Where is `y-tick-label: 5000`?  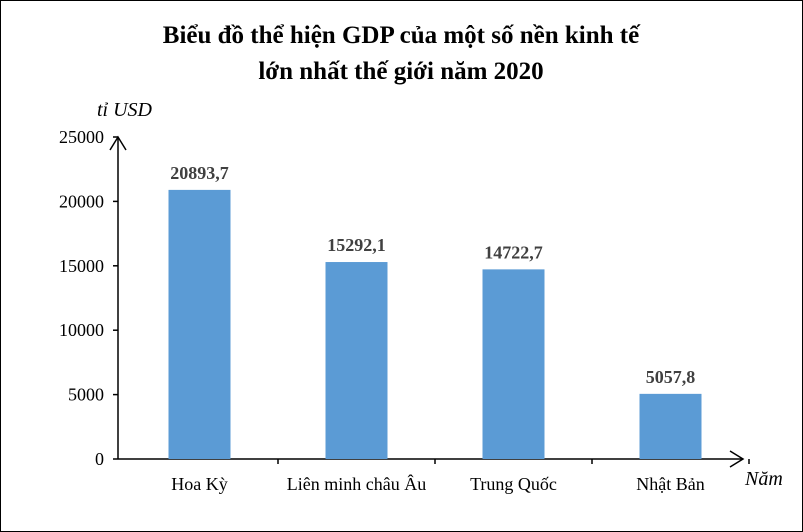
y-tick-label: 5000 is located at coordinates (86, 395).